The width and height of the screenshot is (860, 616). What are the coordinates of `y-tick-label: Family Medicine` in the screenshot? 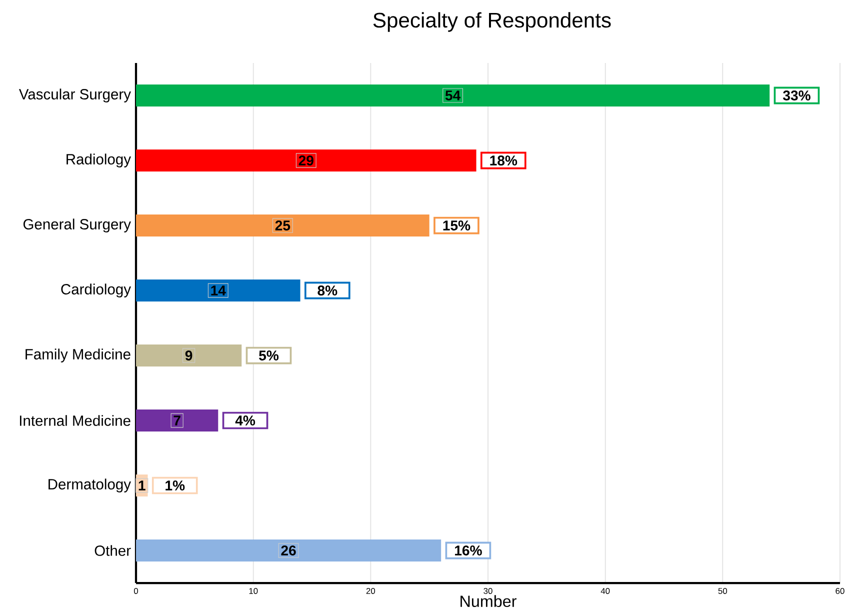 It's located at (78, 355).